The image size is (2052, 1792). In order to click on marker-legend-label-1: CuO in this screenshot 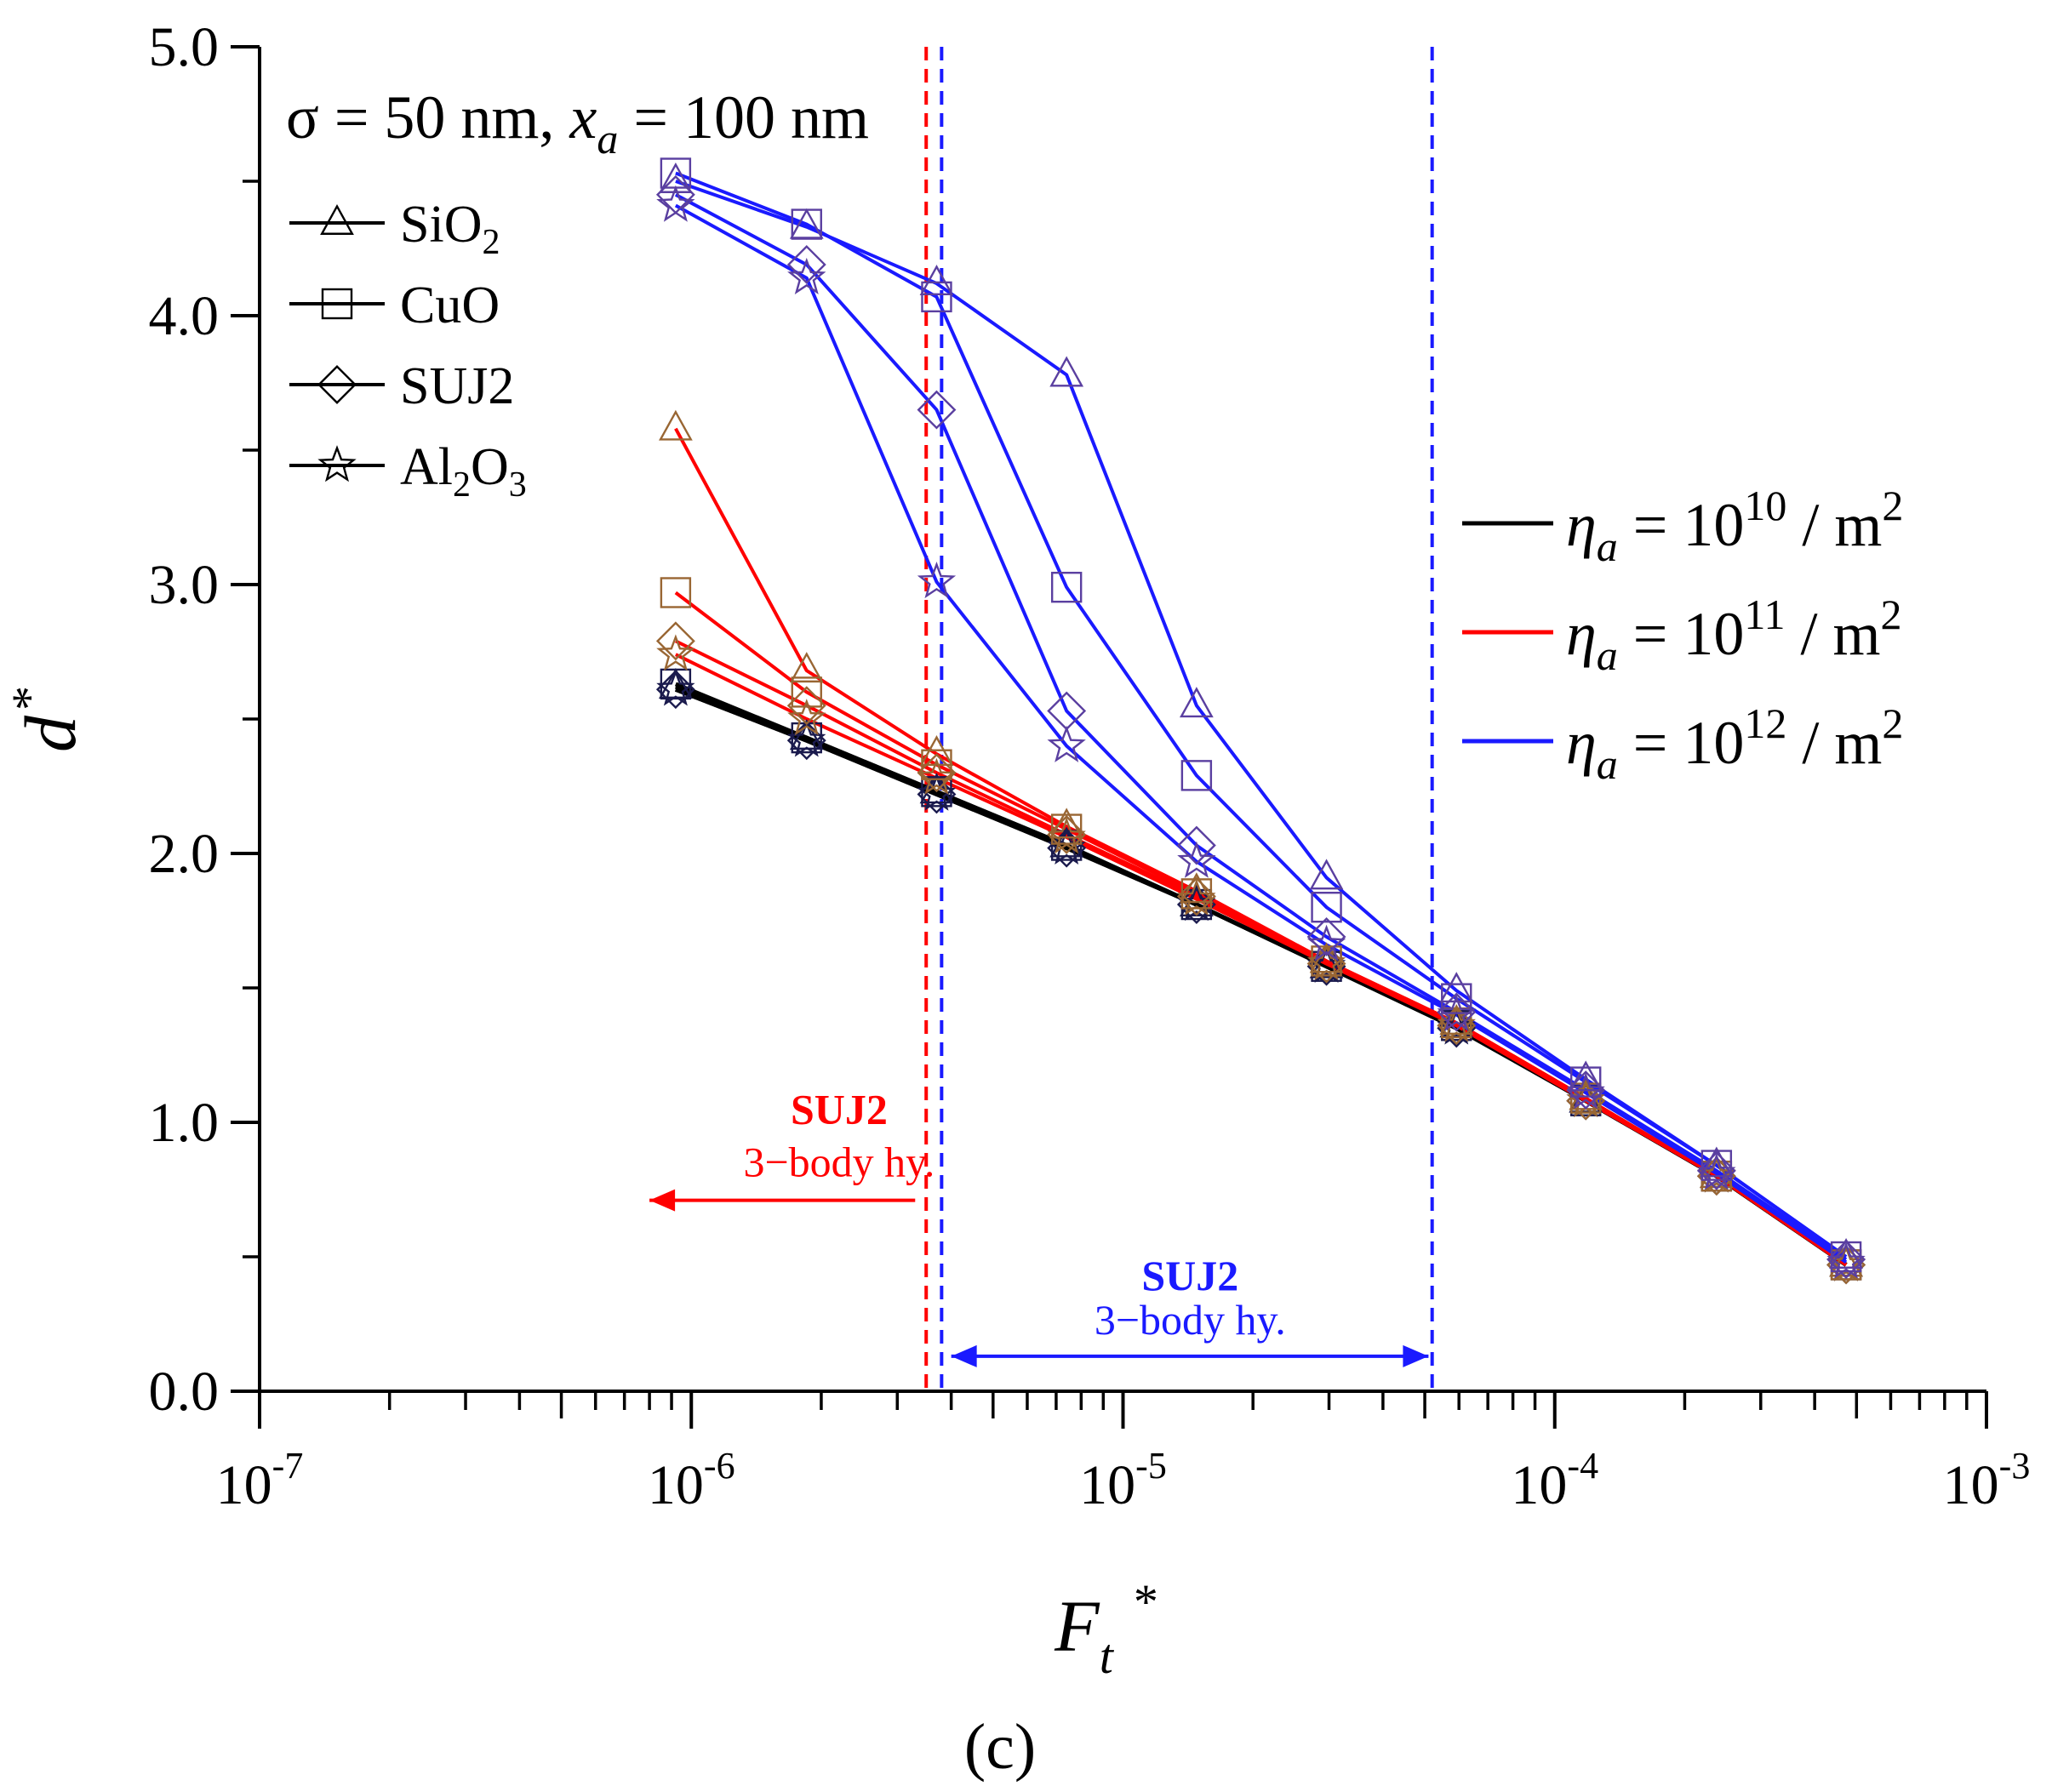, I will do `click(450, 305)`.